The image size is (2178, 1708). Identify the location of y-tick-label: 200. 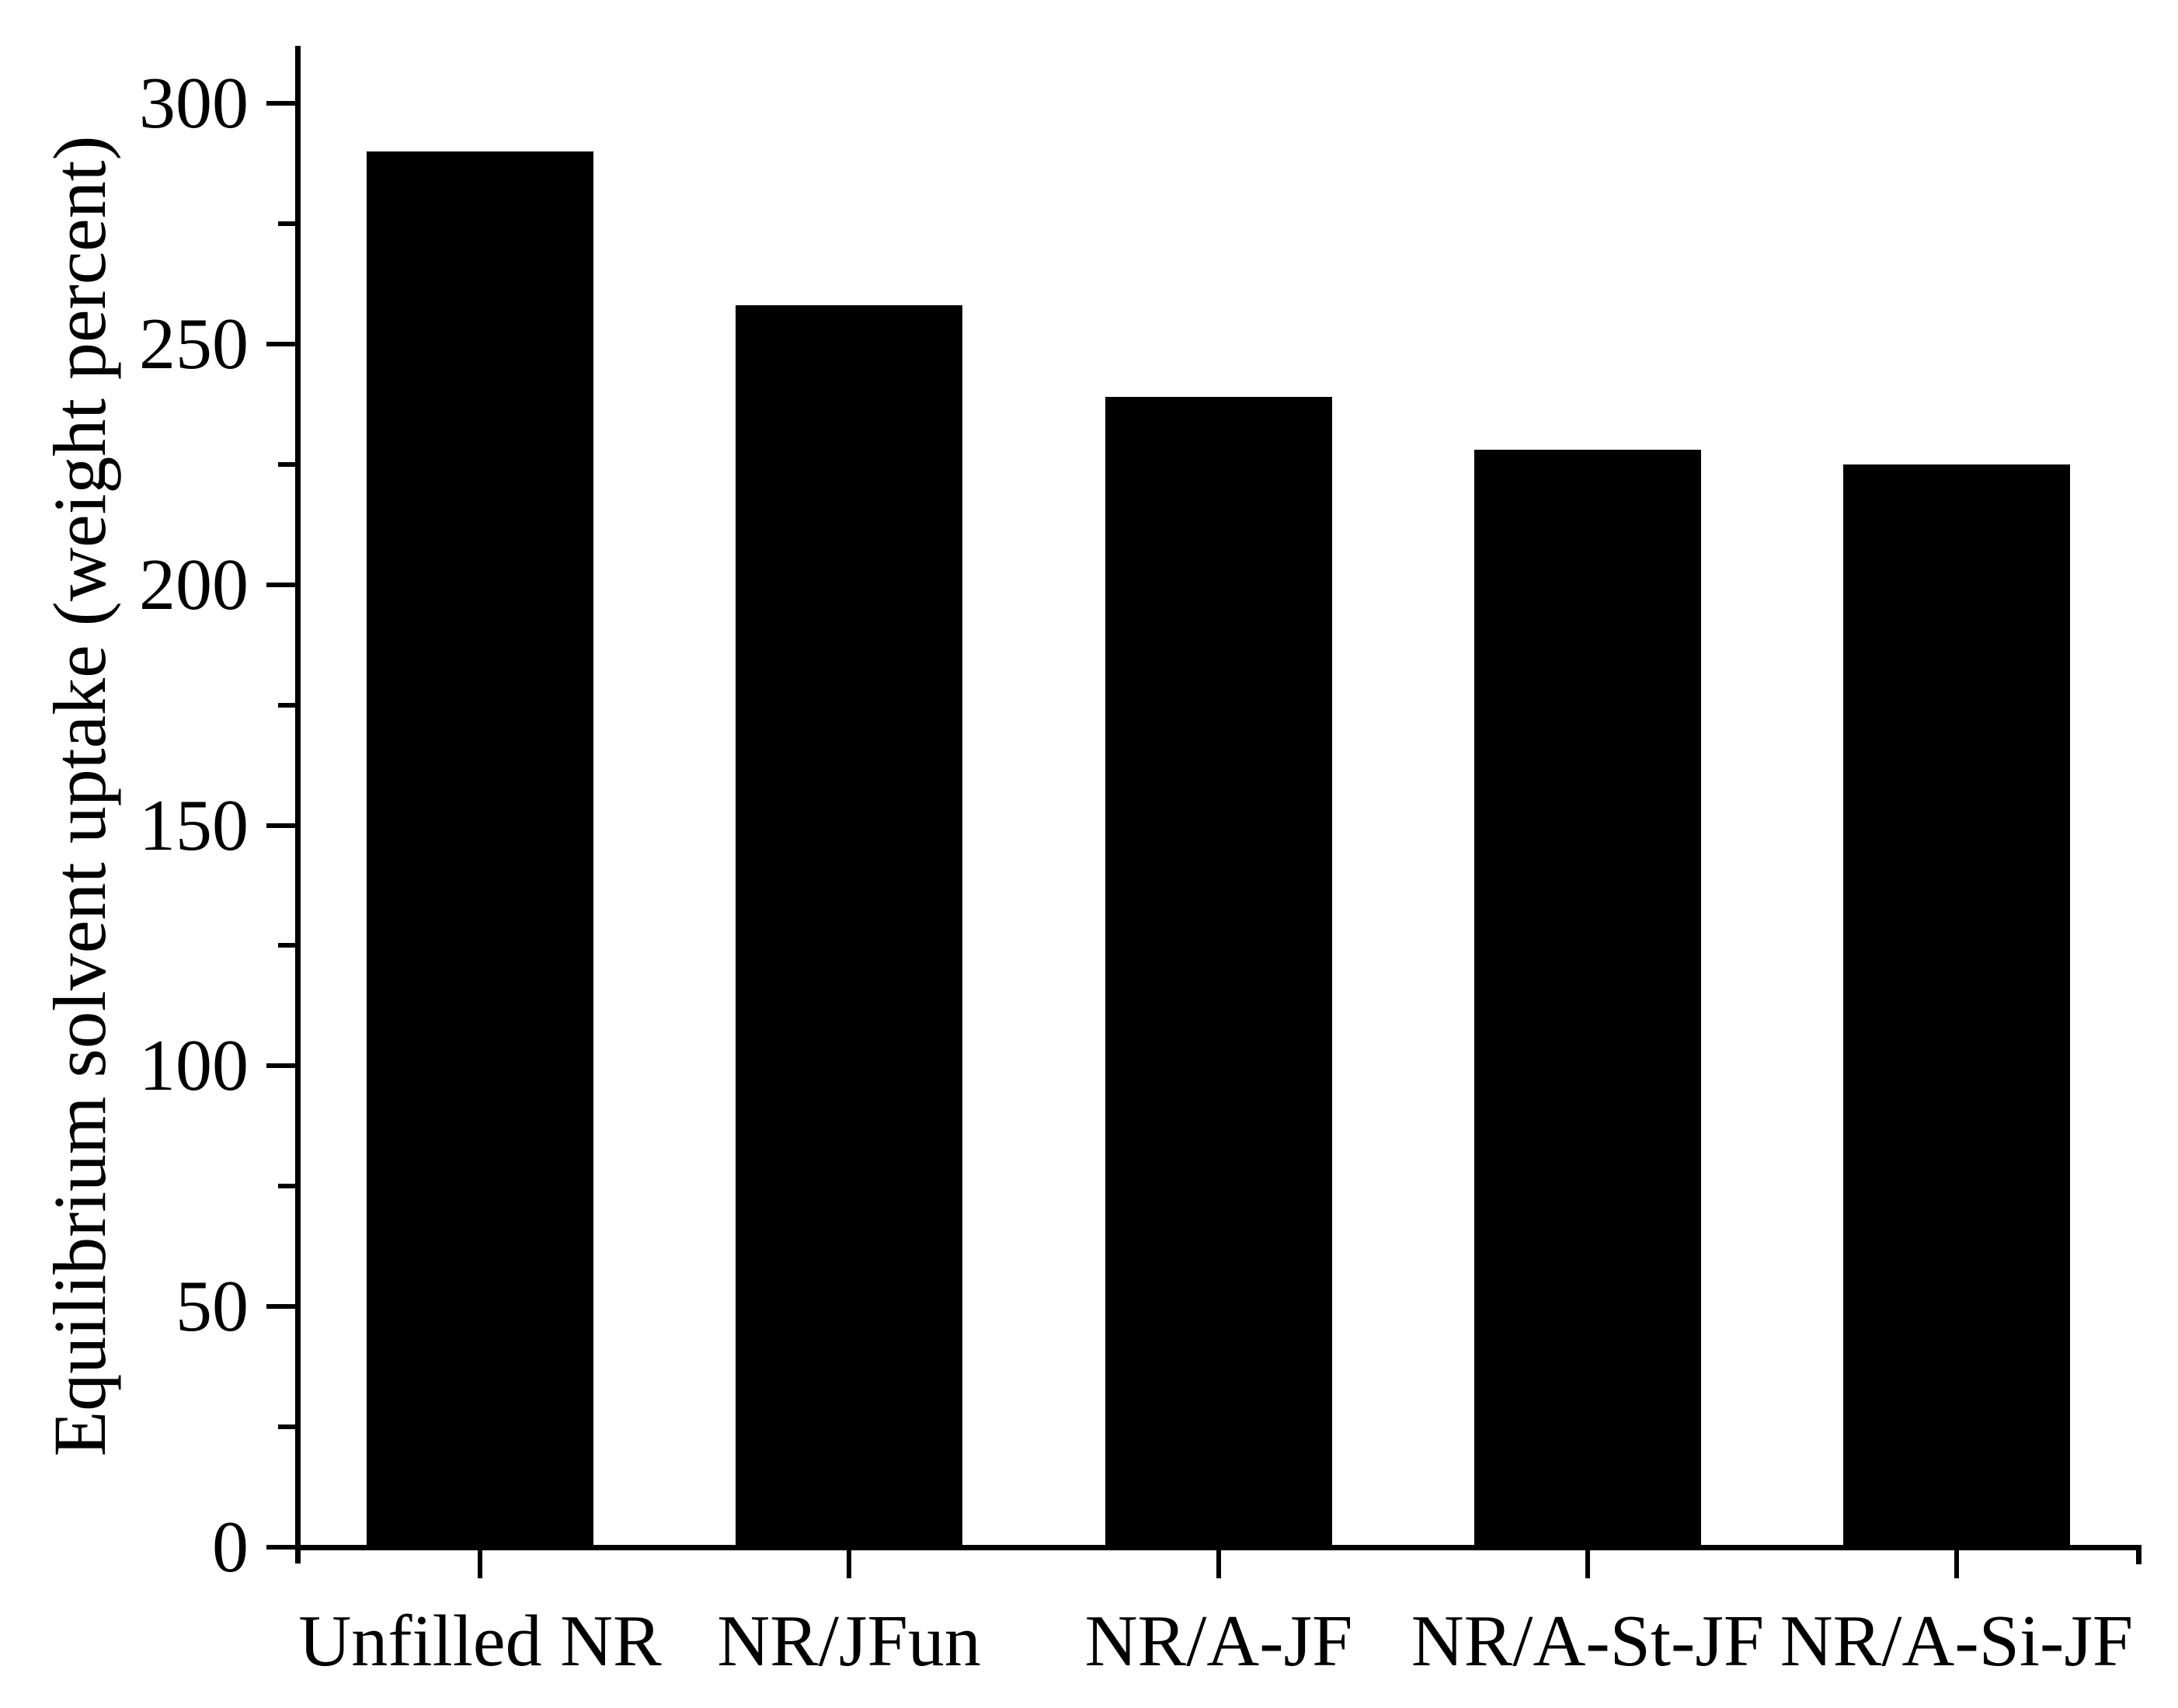
(194, 584).